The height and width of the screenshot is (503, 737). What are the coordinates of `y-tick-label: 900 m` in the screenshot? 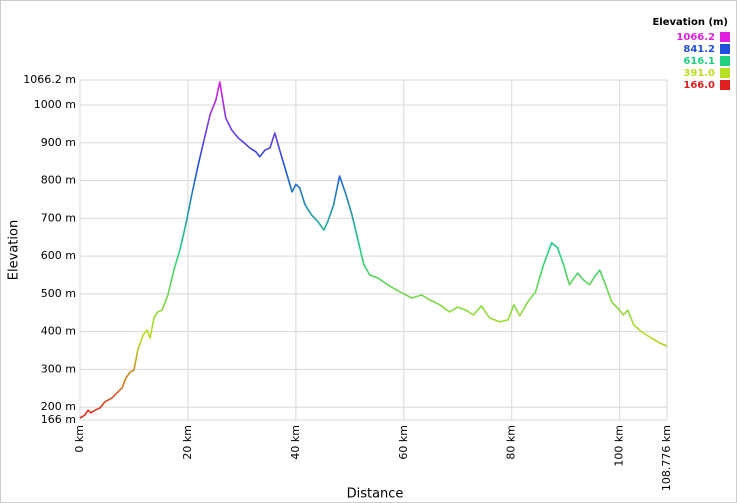 It's located at (58, 142).